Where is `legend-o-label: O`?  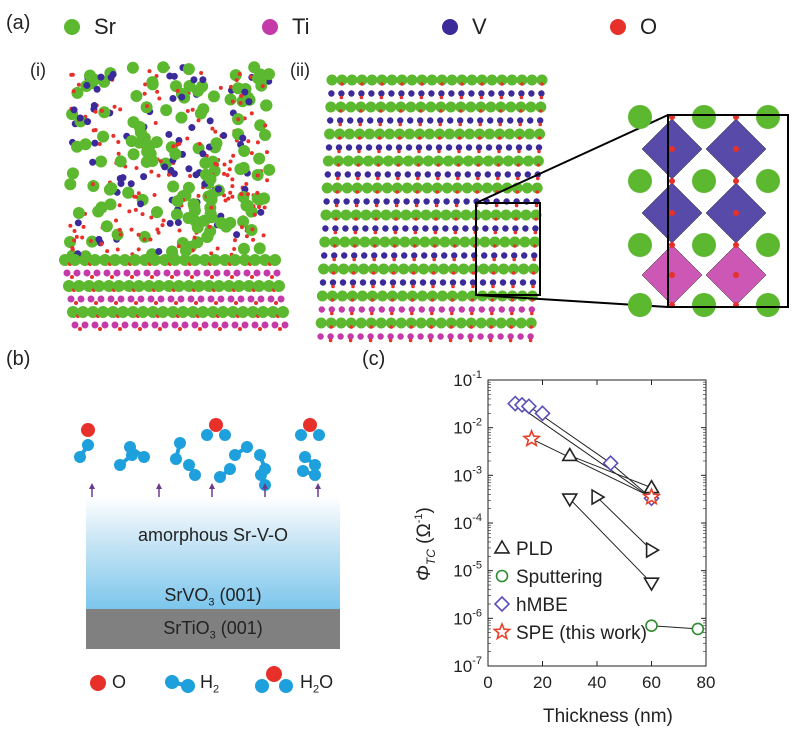
legend-o-label: O is located at coordinates (119, 682).